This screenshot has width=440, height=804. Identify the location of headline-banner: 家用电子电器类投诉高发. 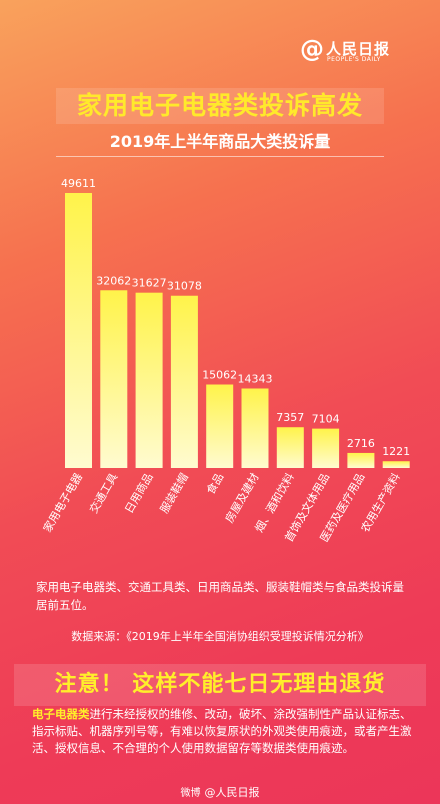
(220, 106).